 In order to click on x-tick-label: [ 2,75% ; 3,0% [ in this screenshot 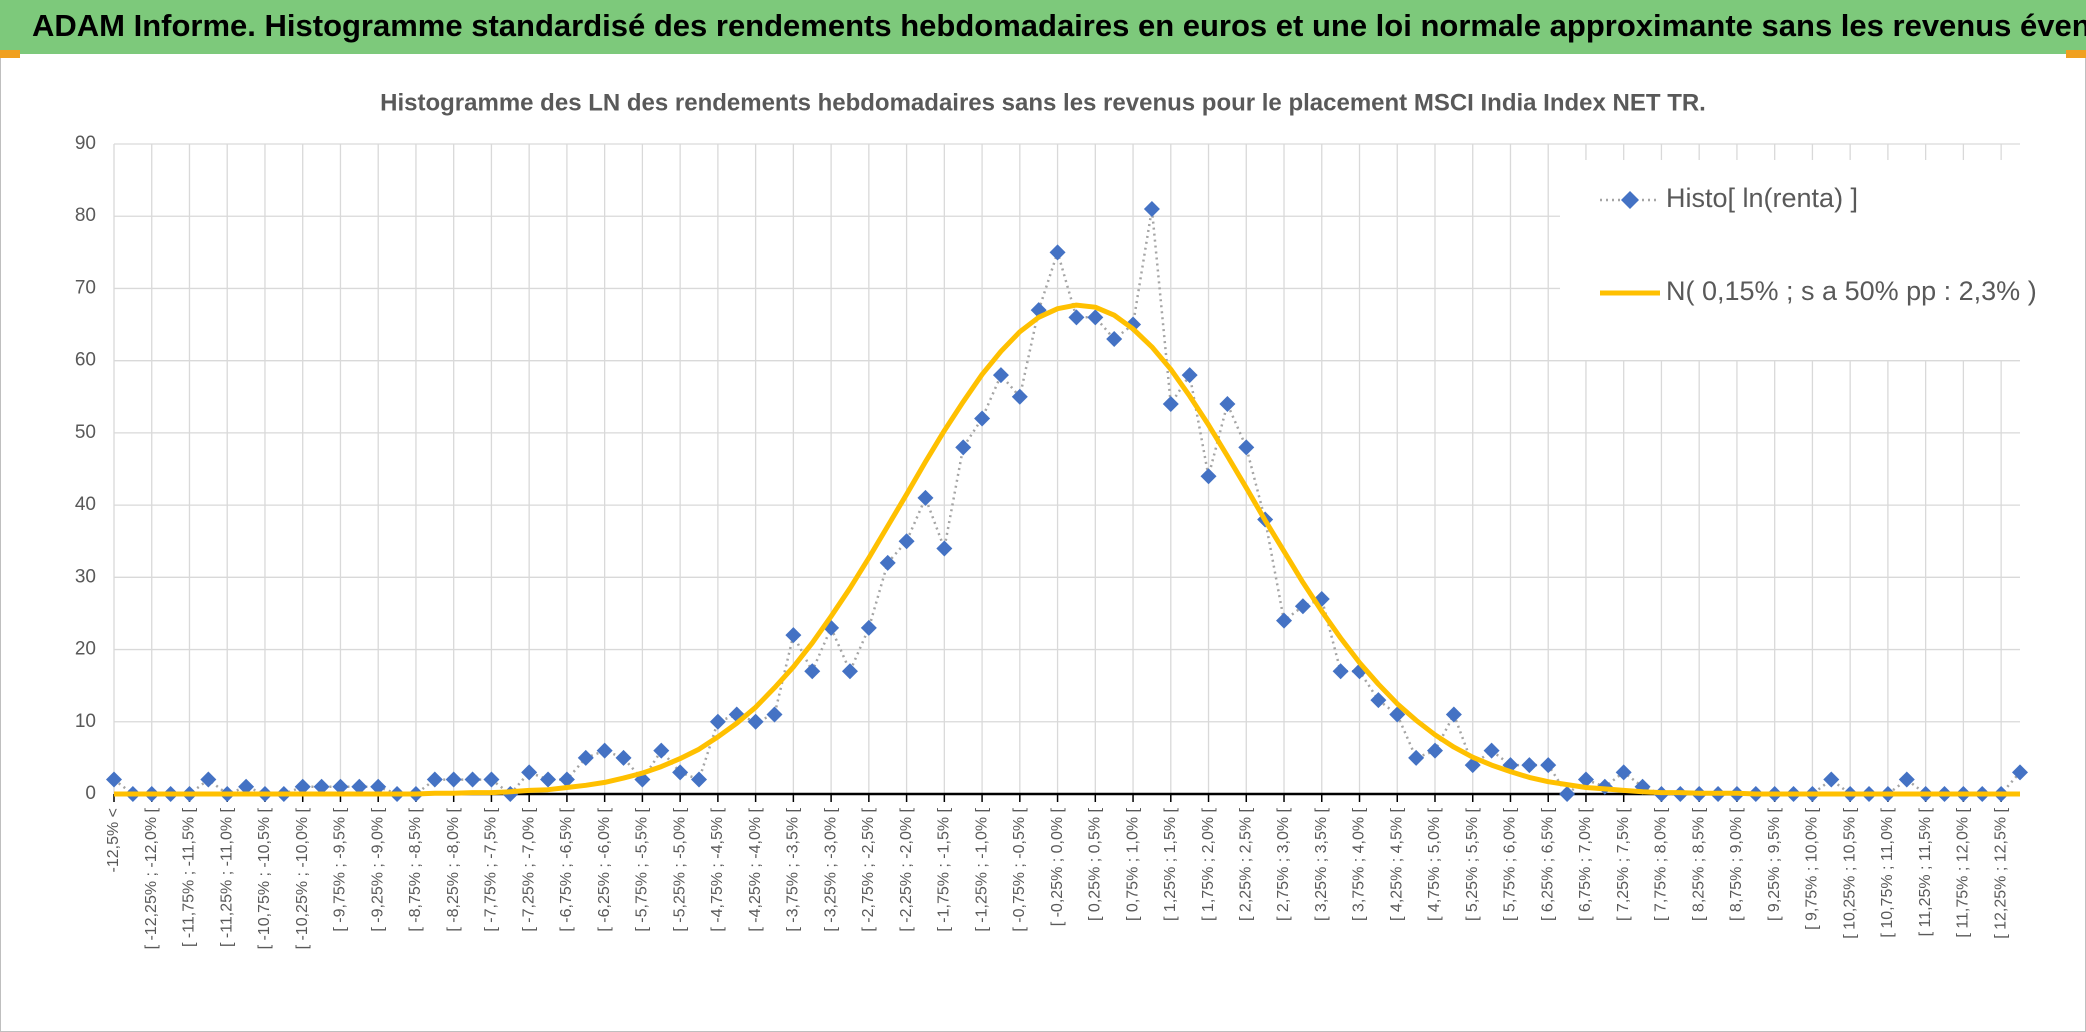, I will do `click(1283, 864)`.